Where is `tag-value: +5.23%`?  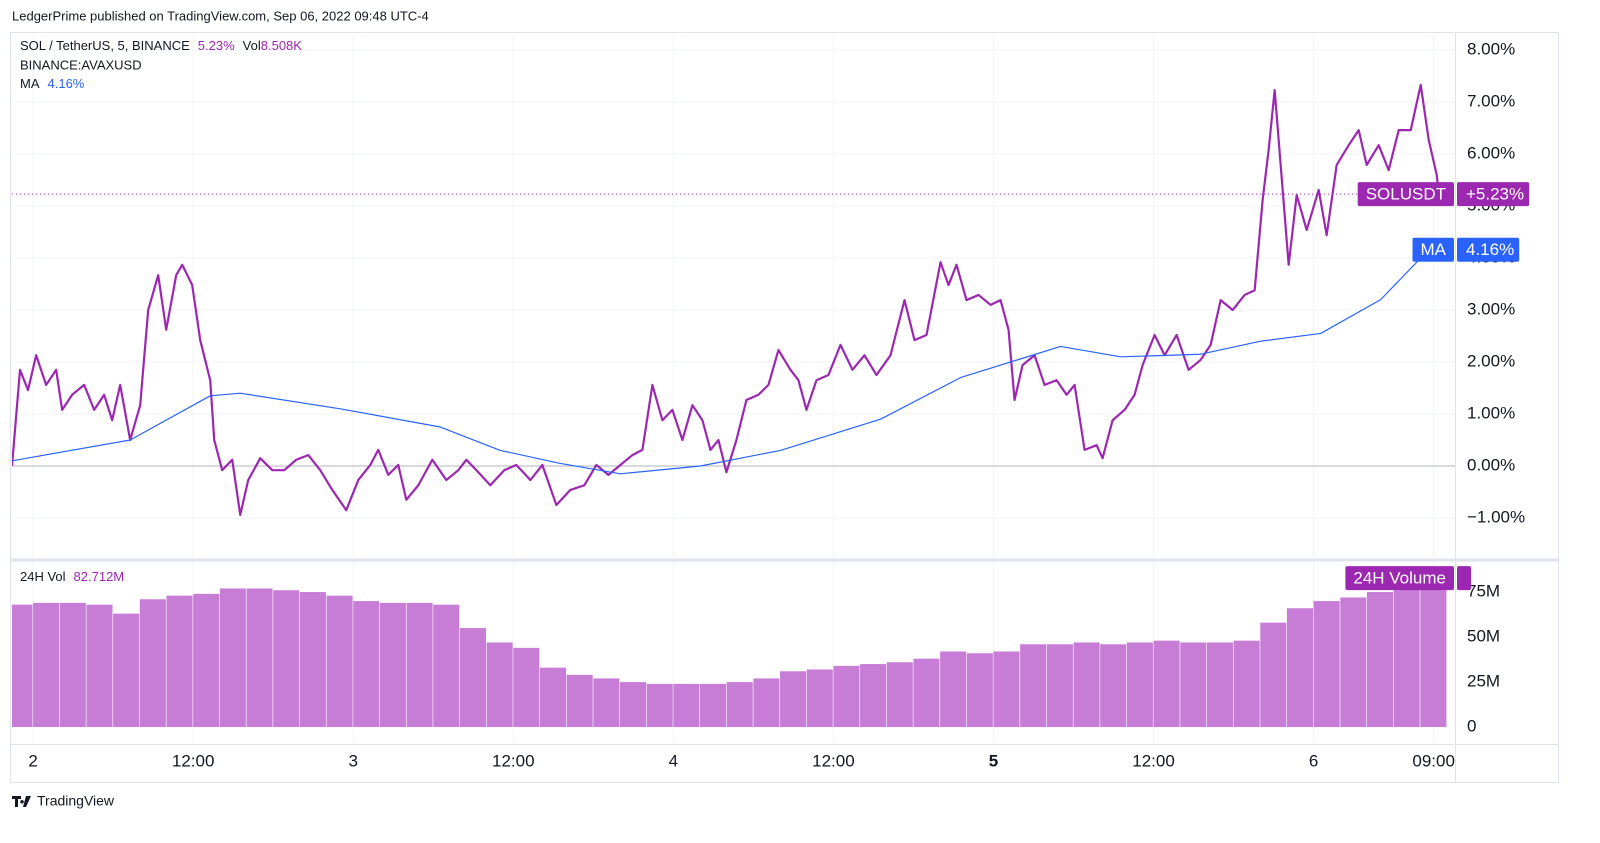 tag-value: +5.23% is located at coordinates (1495, 194).